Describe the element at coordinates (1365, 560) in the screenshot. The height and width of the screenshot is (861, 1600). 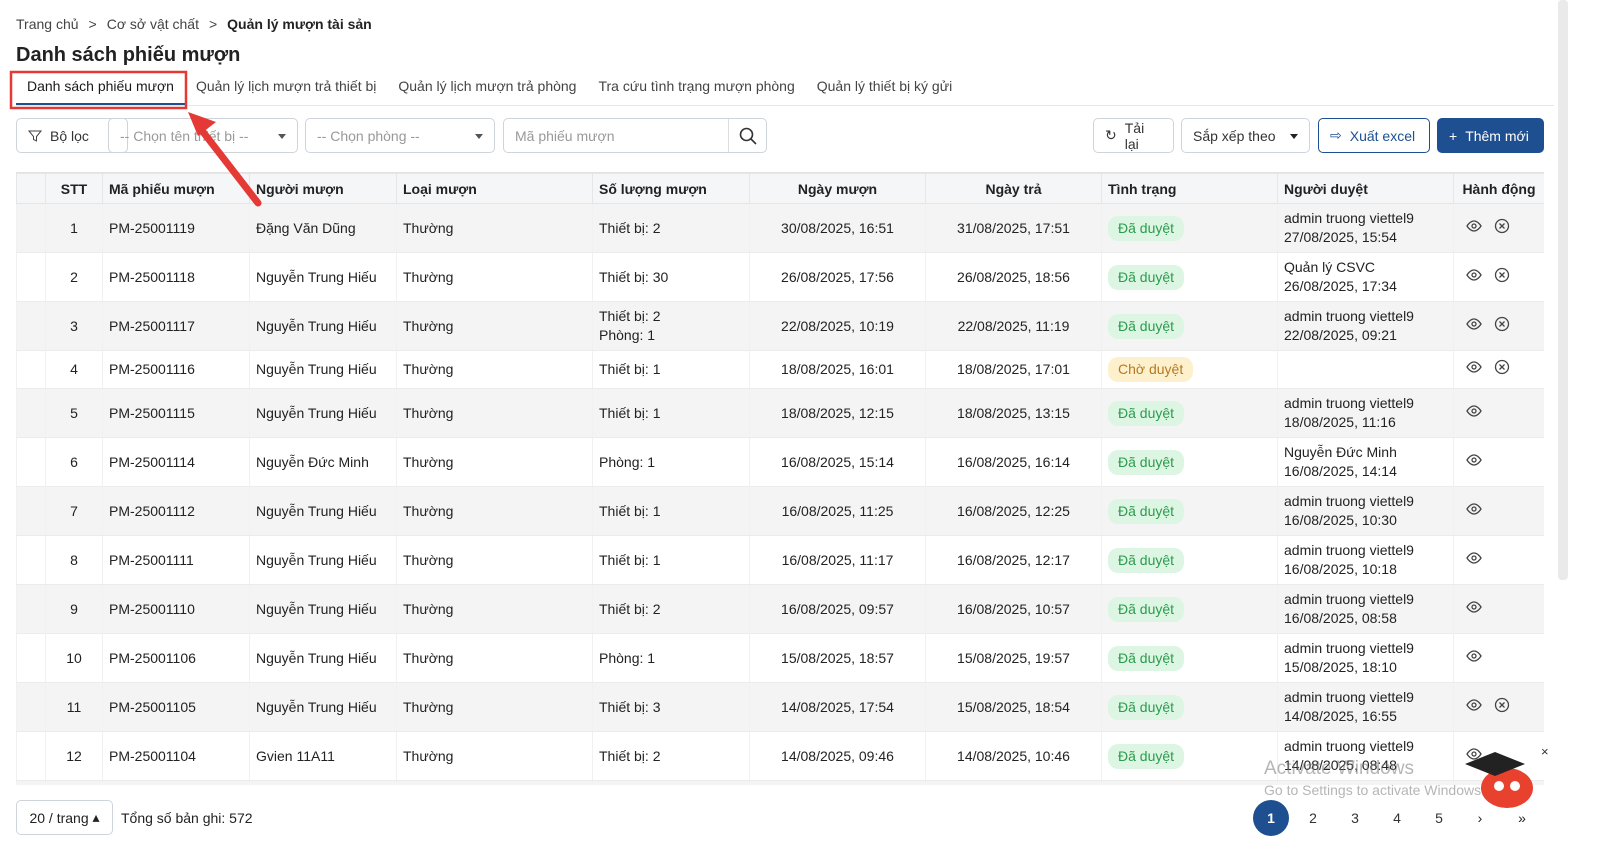
I see `approver: admin truong viettel9 16/08/2025, 10:18` at that location.